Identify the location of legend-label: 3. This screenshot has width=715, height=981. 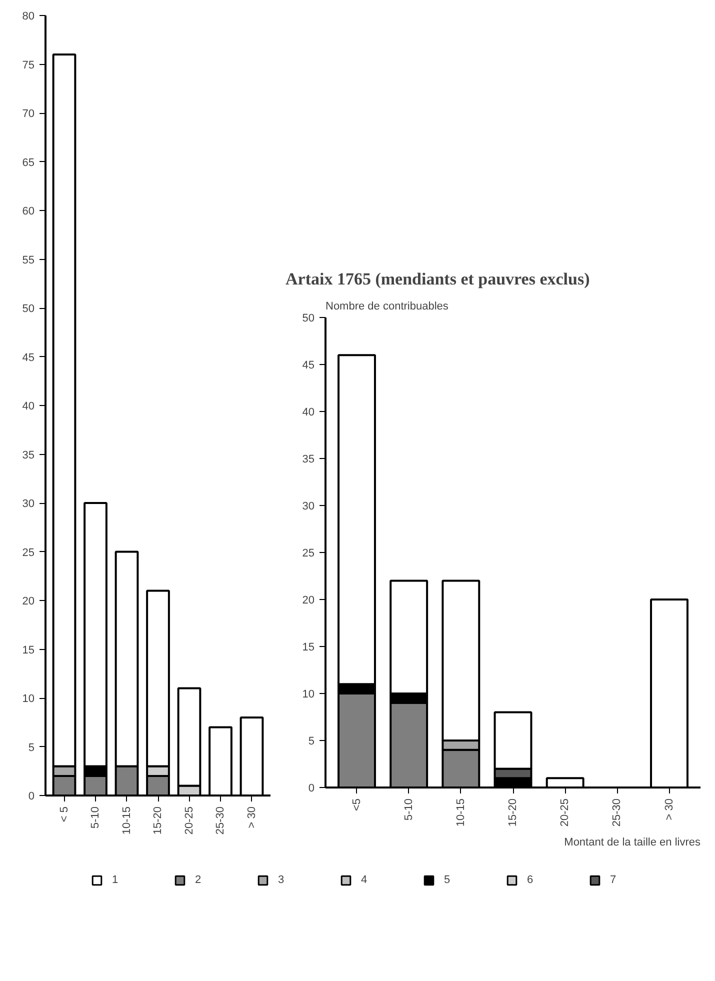
(282, 880).